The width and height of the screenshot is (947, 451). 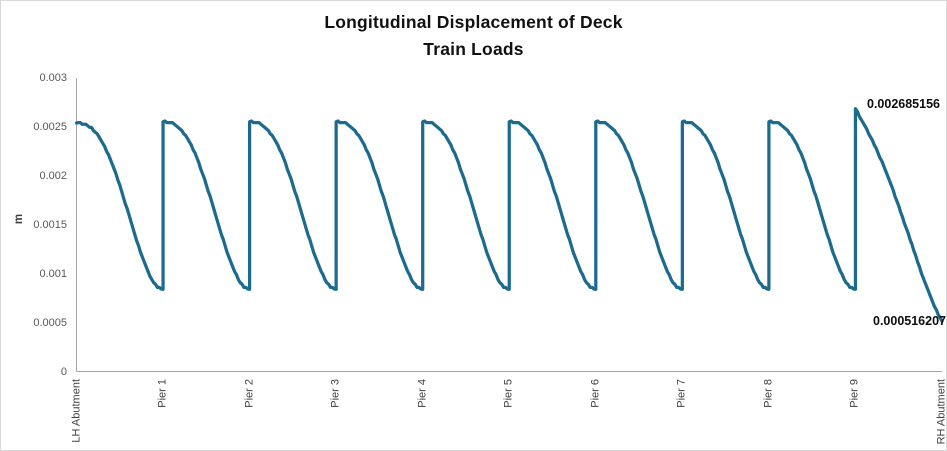 I want to click on chart-subtitle: Train Loads, so click(x=473, y=49).